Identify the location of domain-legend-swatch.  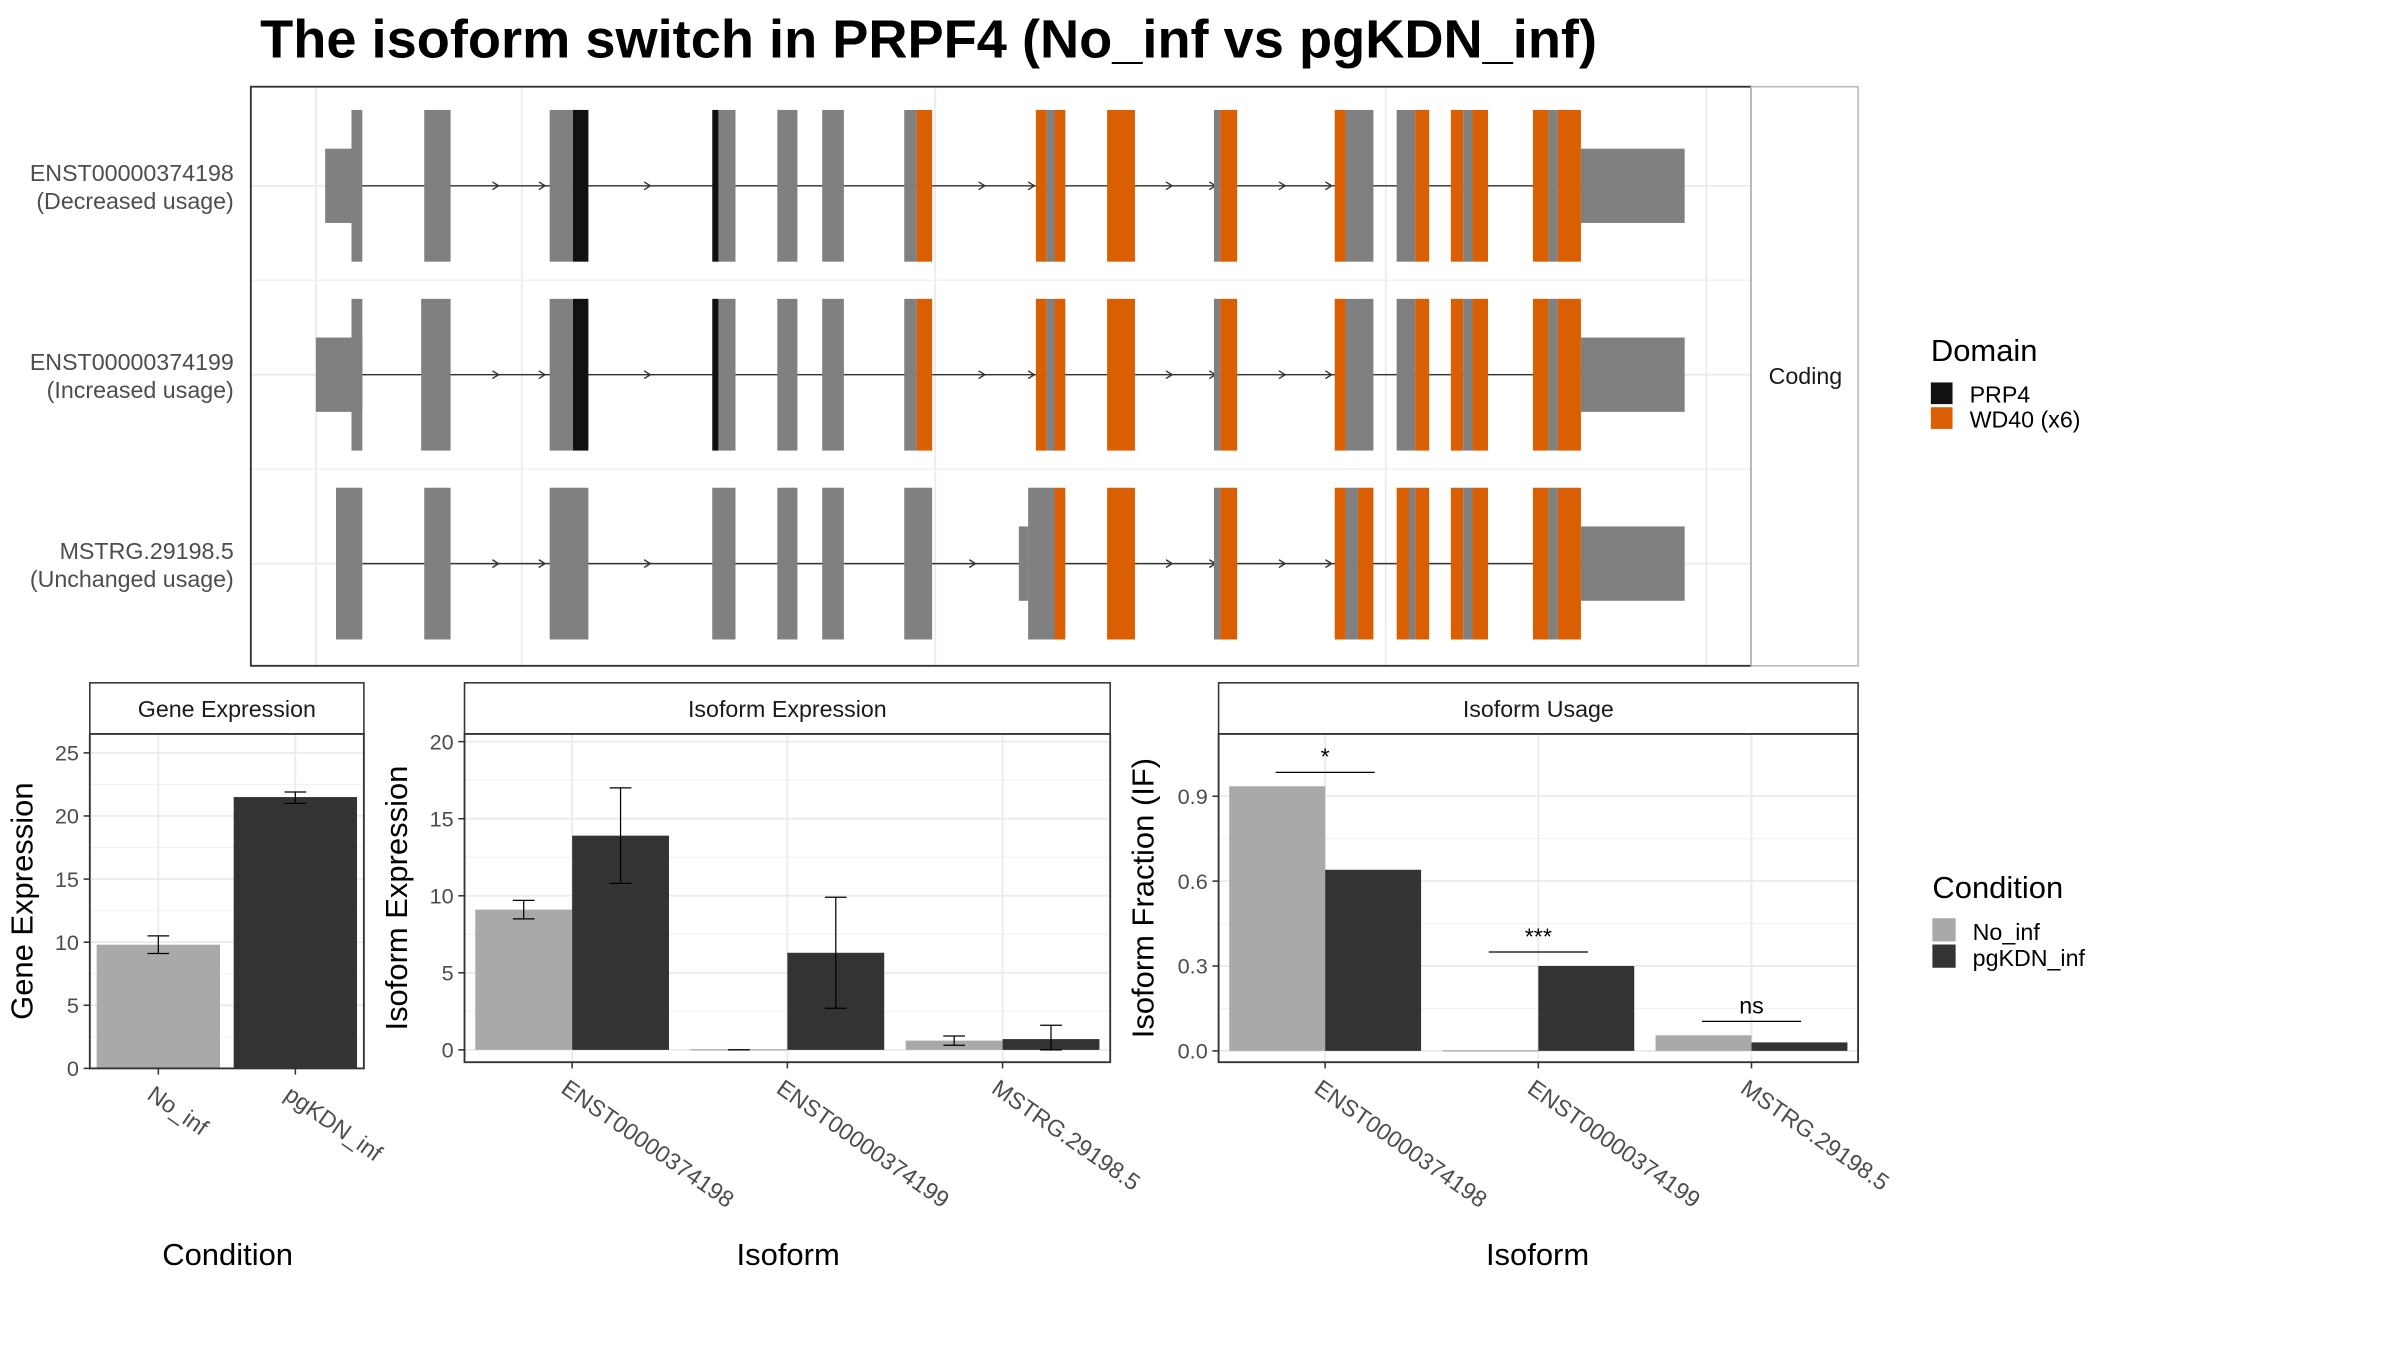
(1941, 418).